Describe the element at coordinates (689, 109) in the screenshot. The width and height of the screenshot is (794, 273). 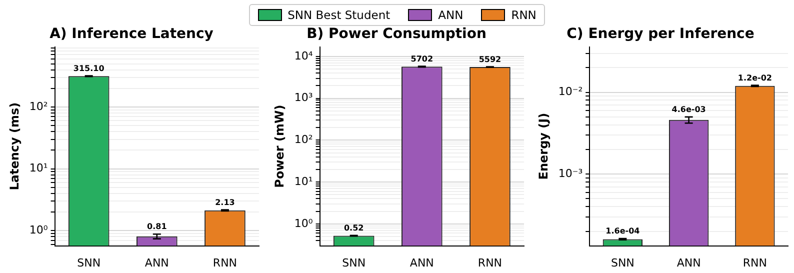
I see `data-label: 4.6e-03` at that location.